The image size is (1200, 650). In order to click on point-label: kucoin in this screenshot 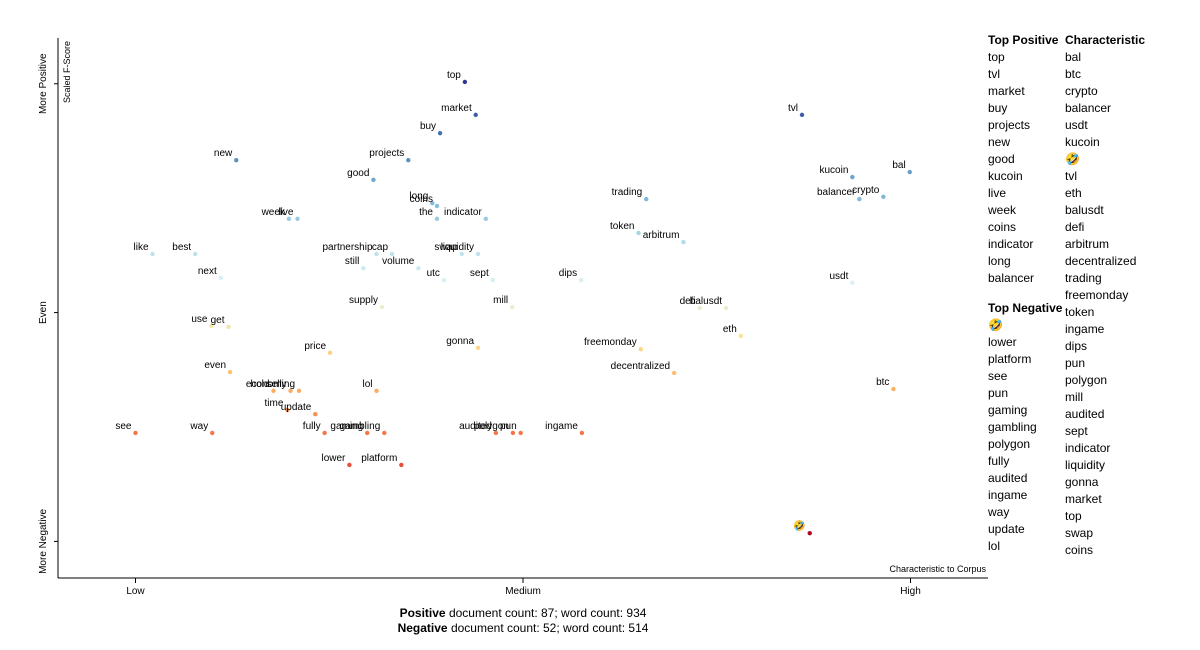, I will do `click(833, 170)`.